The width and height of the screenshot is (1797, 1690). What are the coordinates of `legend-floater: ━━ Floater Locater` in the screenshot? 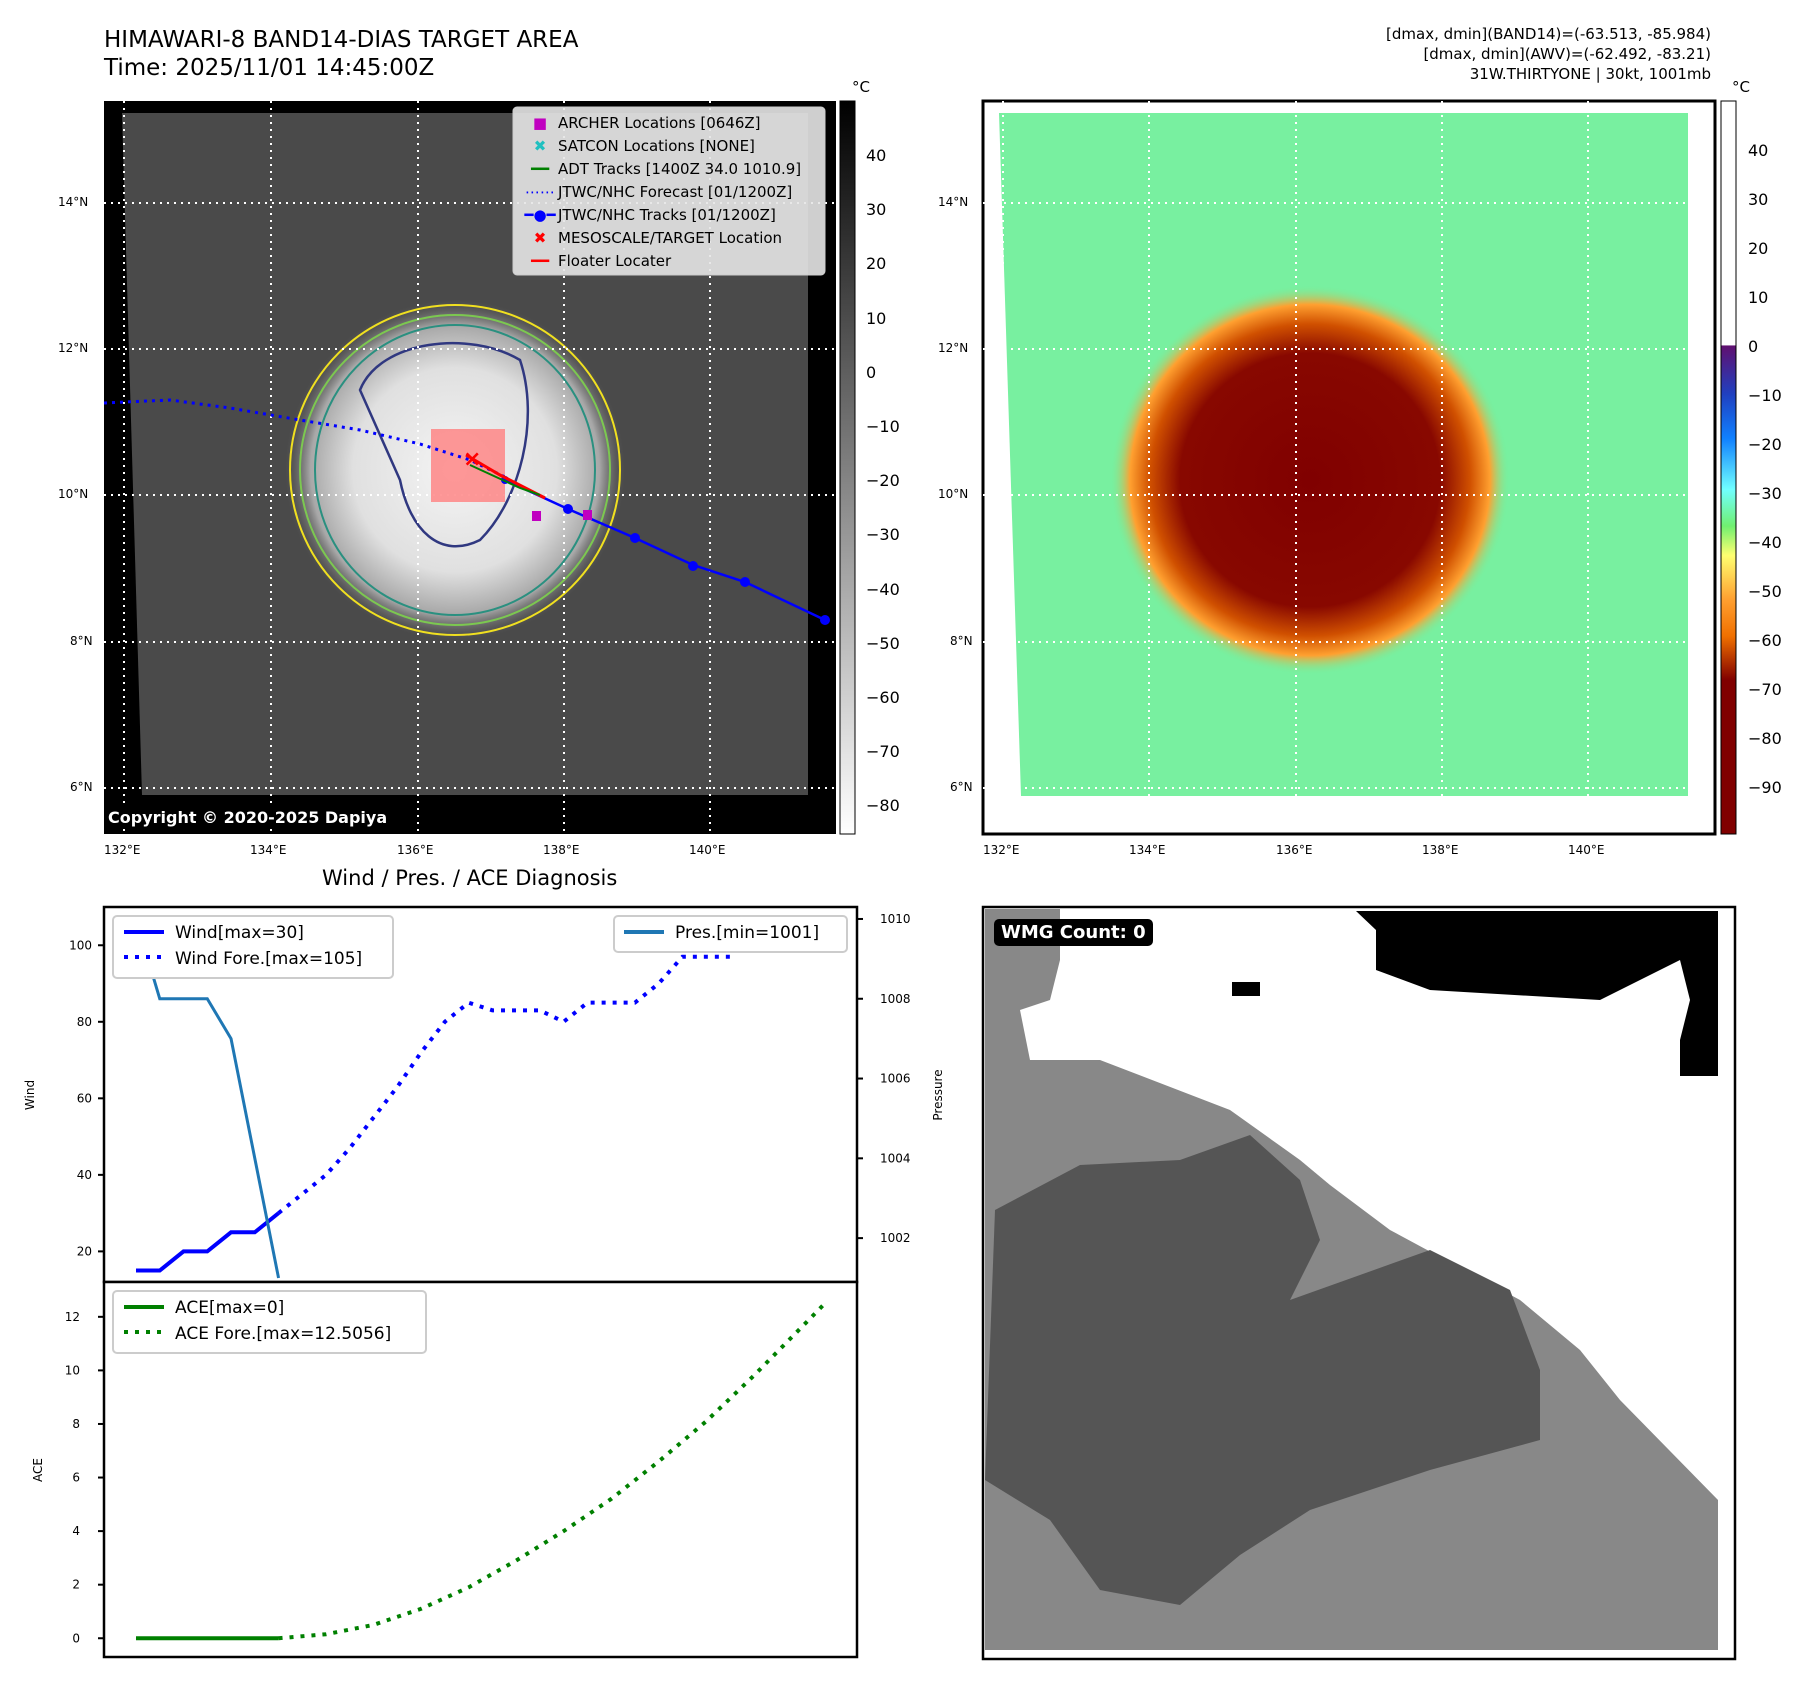 It's located at (601, 261).